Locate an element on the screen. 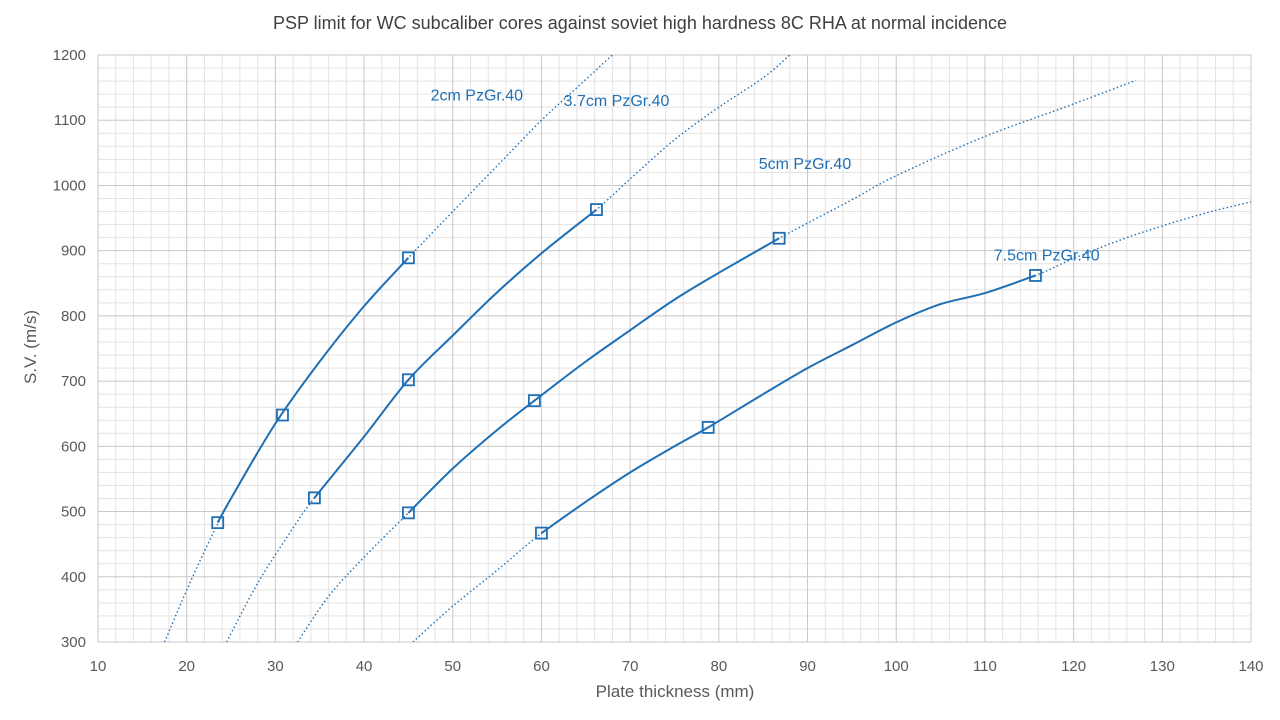 Image resolution: width=1280 pixels, height=720 pixels. x-tick-label: 100 is located at coordinates (896, 666).